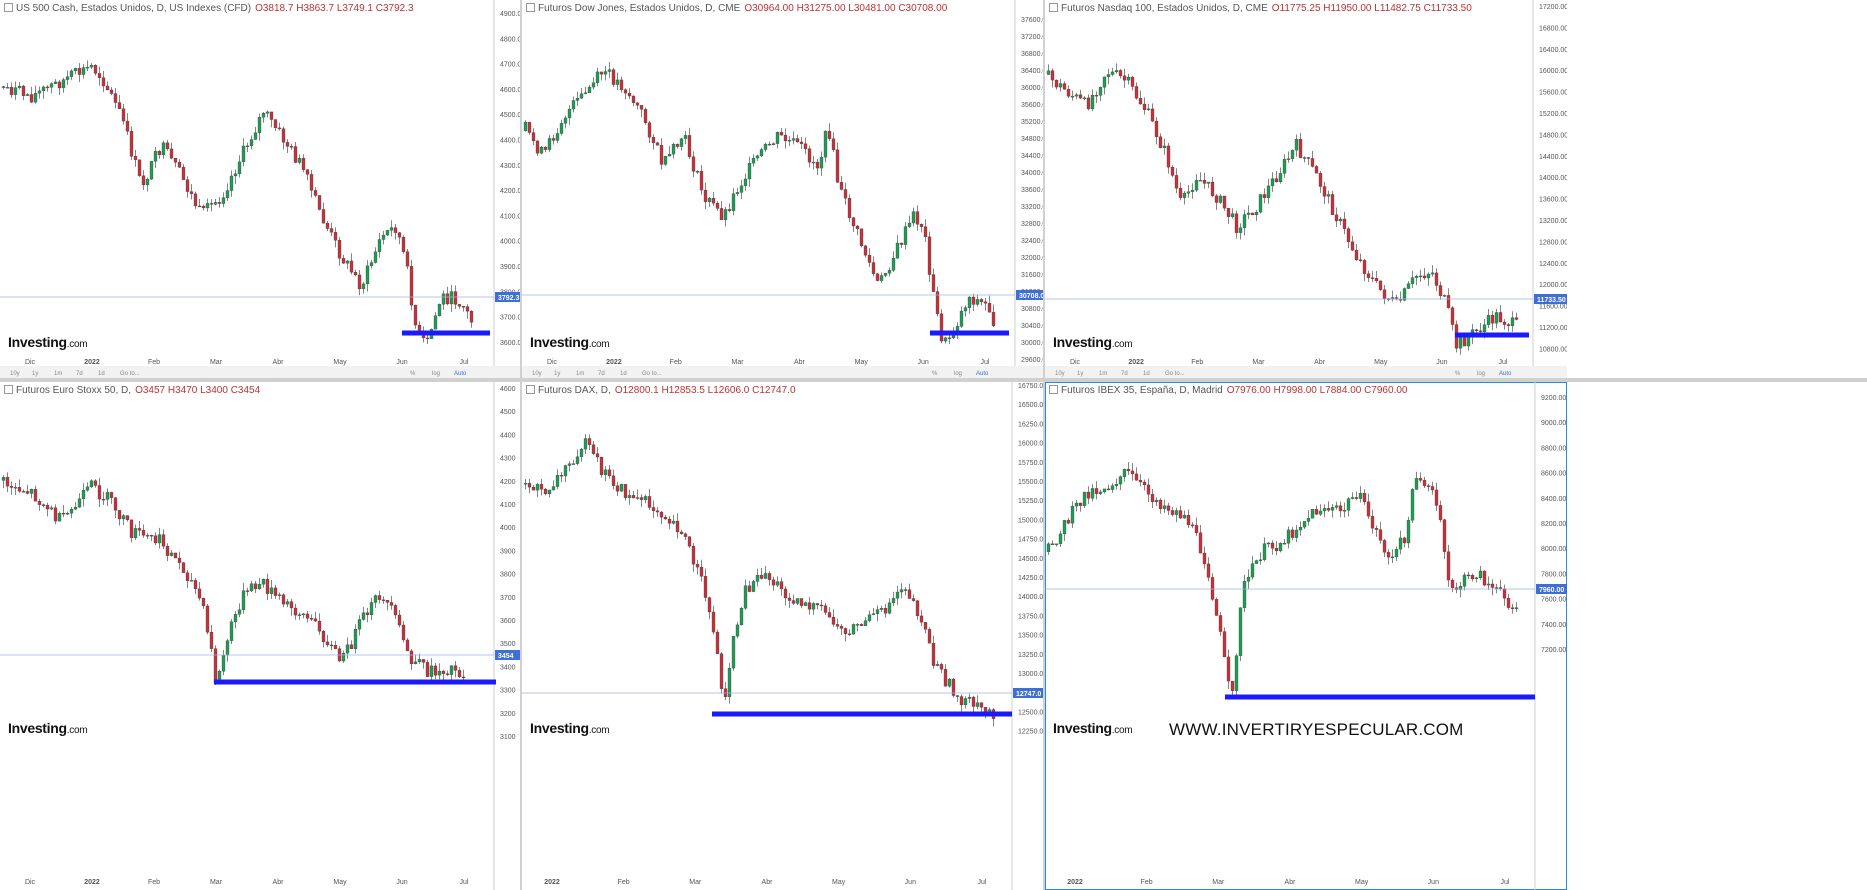 The width and height of the screenshot is (1867, 890). Describe the element at coordinates (1030, 578) in the screenshot. I see `y-tick-label: 14250.0` at that location.